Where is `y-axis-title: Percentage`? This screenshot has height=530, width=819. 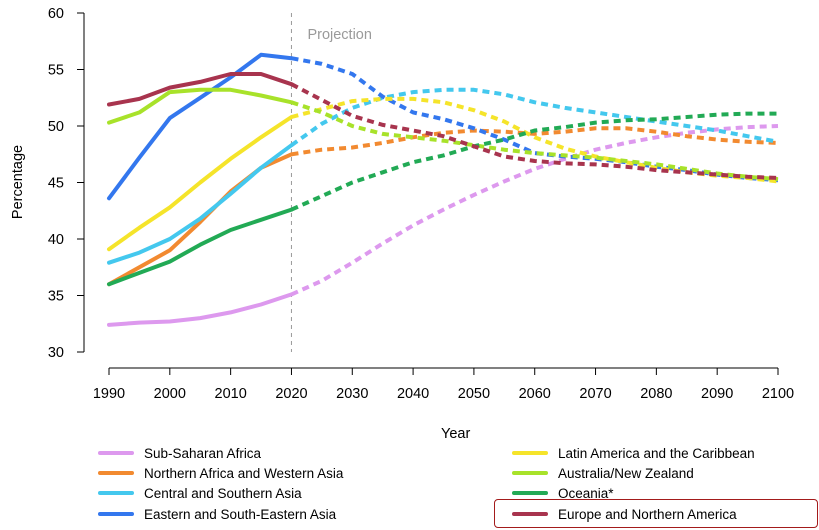 y-axis-title: Percentage is located at coordinates (18, 182).